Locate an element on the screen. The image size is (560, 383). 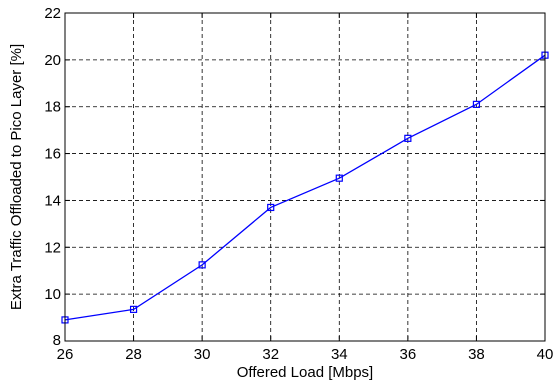
y-tick-label: 12 is located at coordinates (52, 247).